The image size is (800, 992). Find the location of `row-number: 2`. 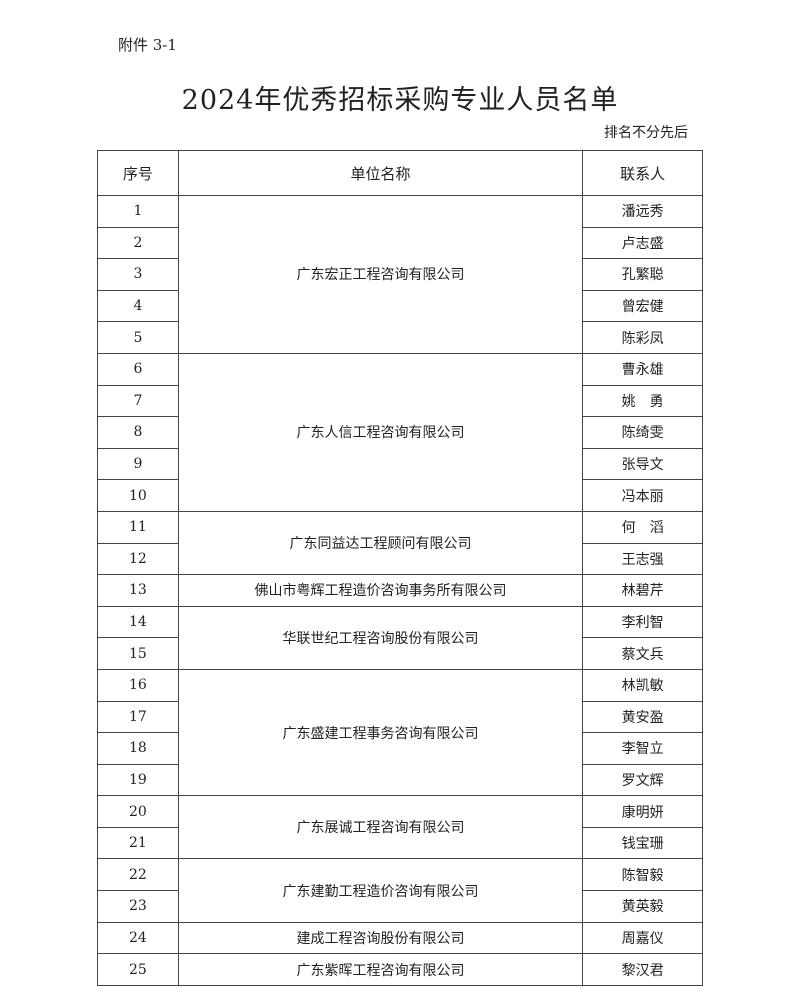

row-number: 2 is located at coordinates (138, 243).